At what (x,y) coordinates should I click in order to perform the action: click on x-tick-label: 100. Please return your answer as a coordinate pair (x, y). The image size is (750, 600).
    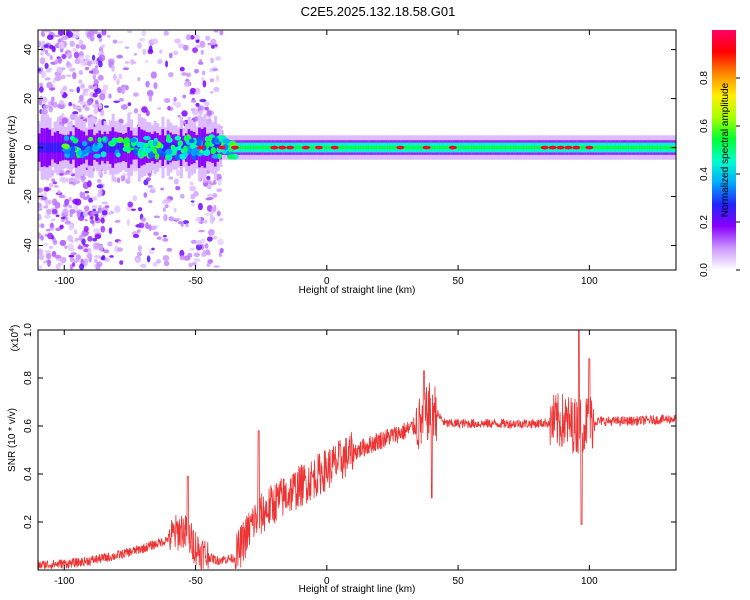
    Looking at the image, I should click on (589, 581).